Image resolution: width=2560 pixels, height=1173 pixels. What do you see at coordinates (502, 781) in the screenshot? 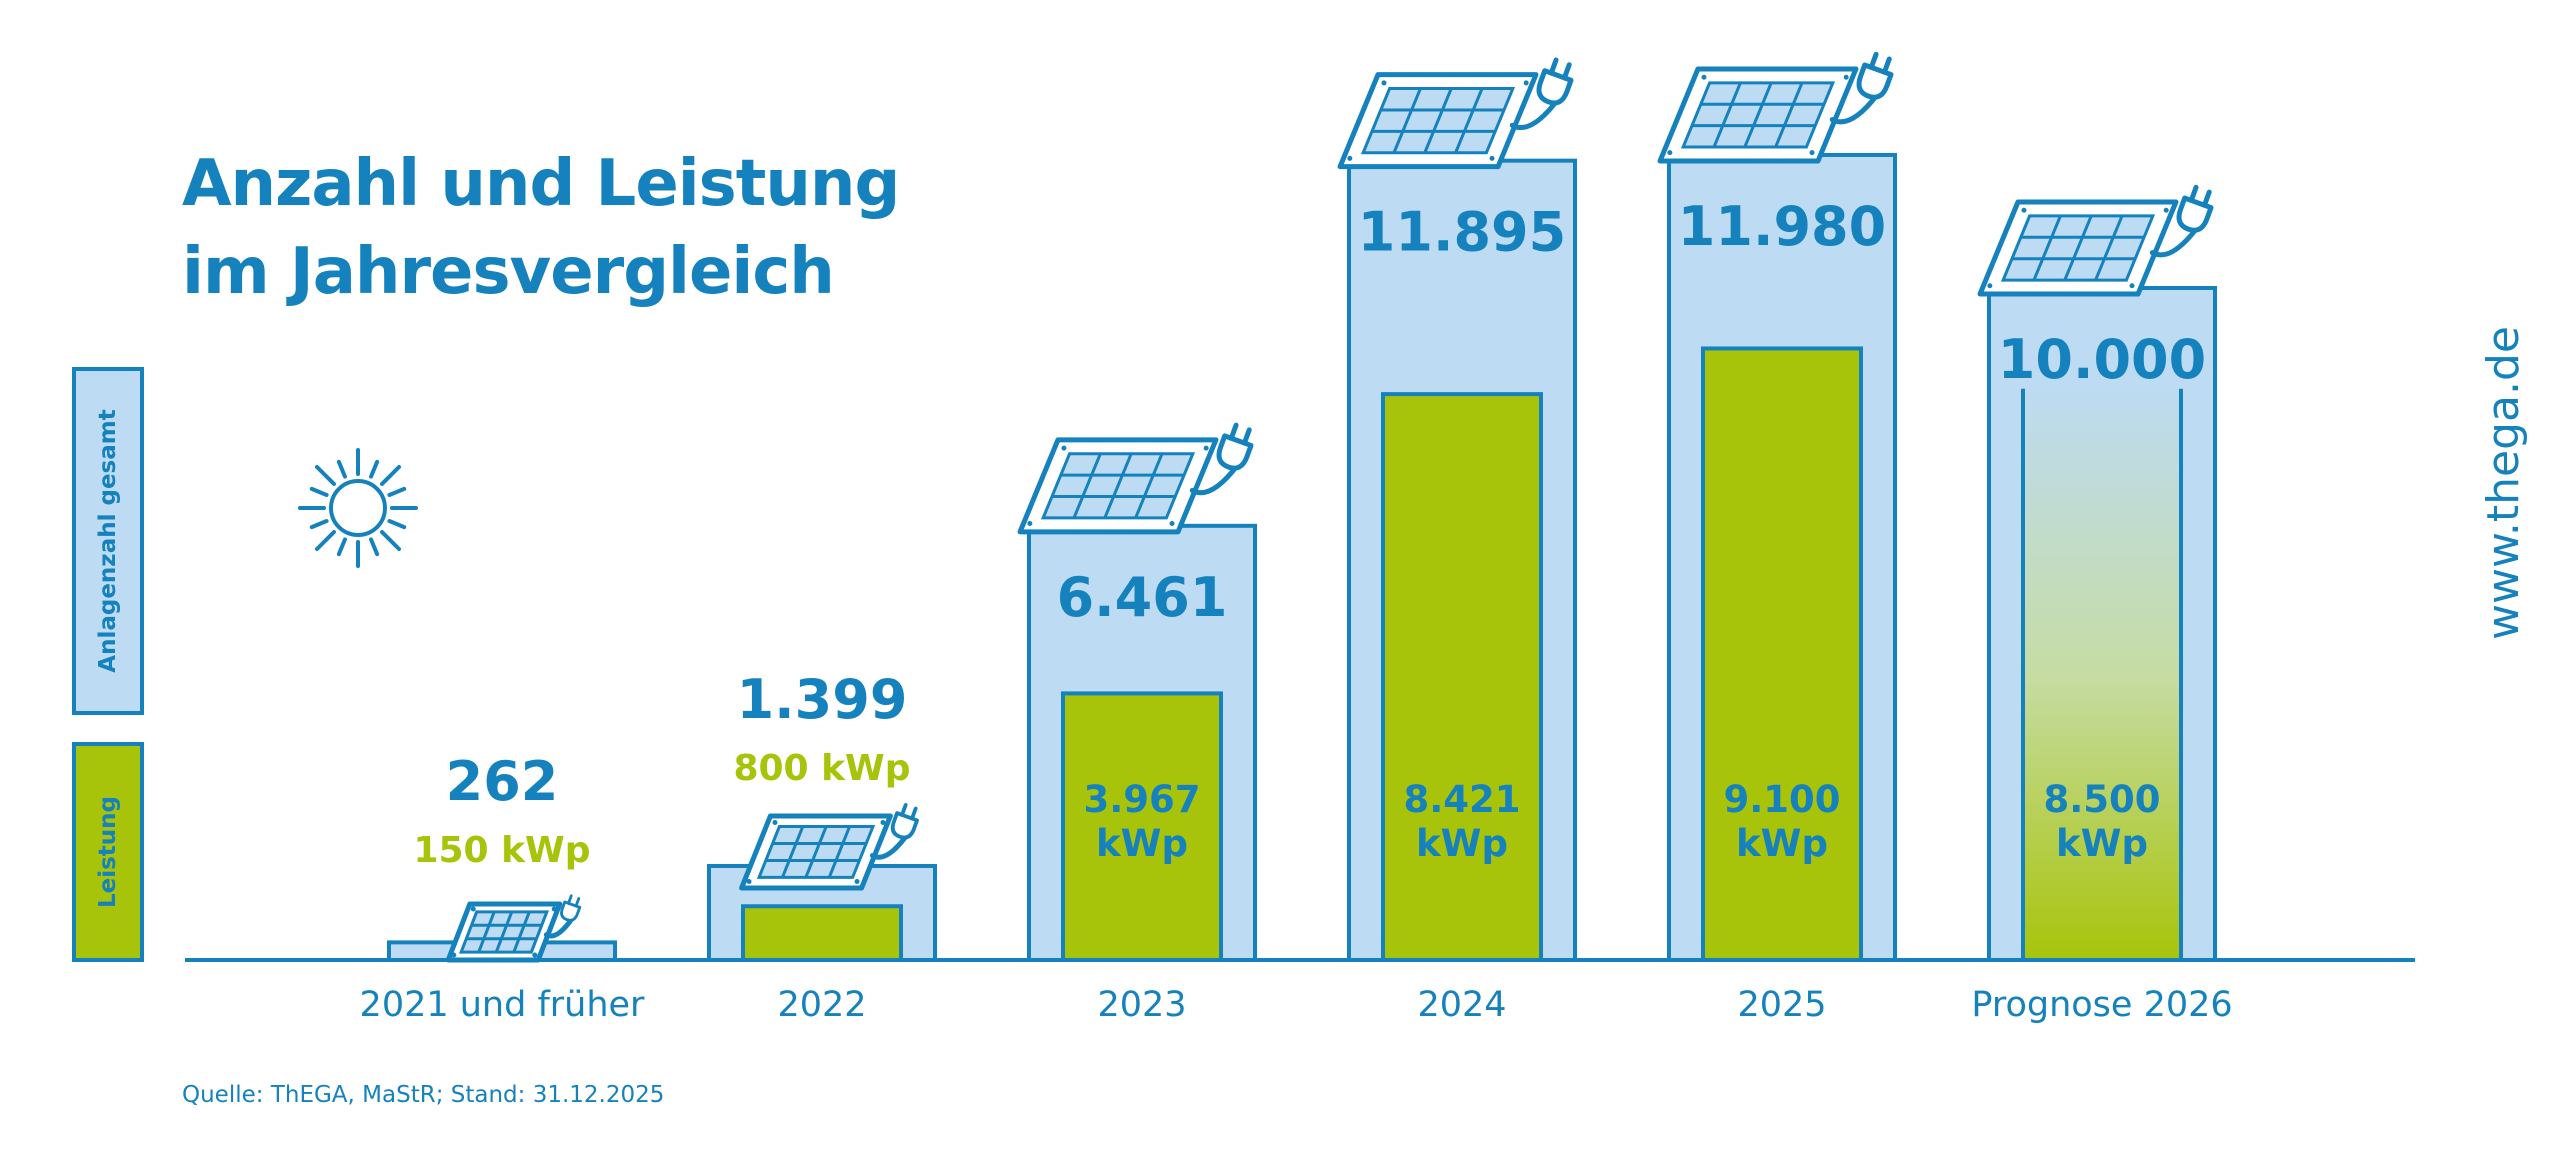
I see `count-value-label: 262` at bounding box center [502, 781].